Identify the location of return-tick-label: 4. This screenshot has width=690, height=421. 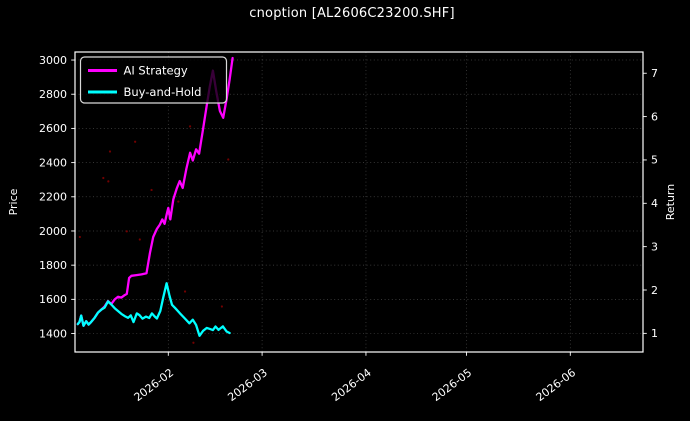
(654, 203).